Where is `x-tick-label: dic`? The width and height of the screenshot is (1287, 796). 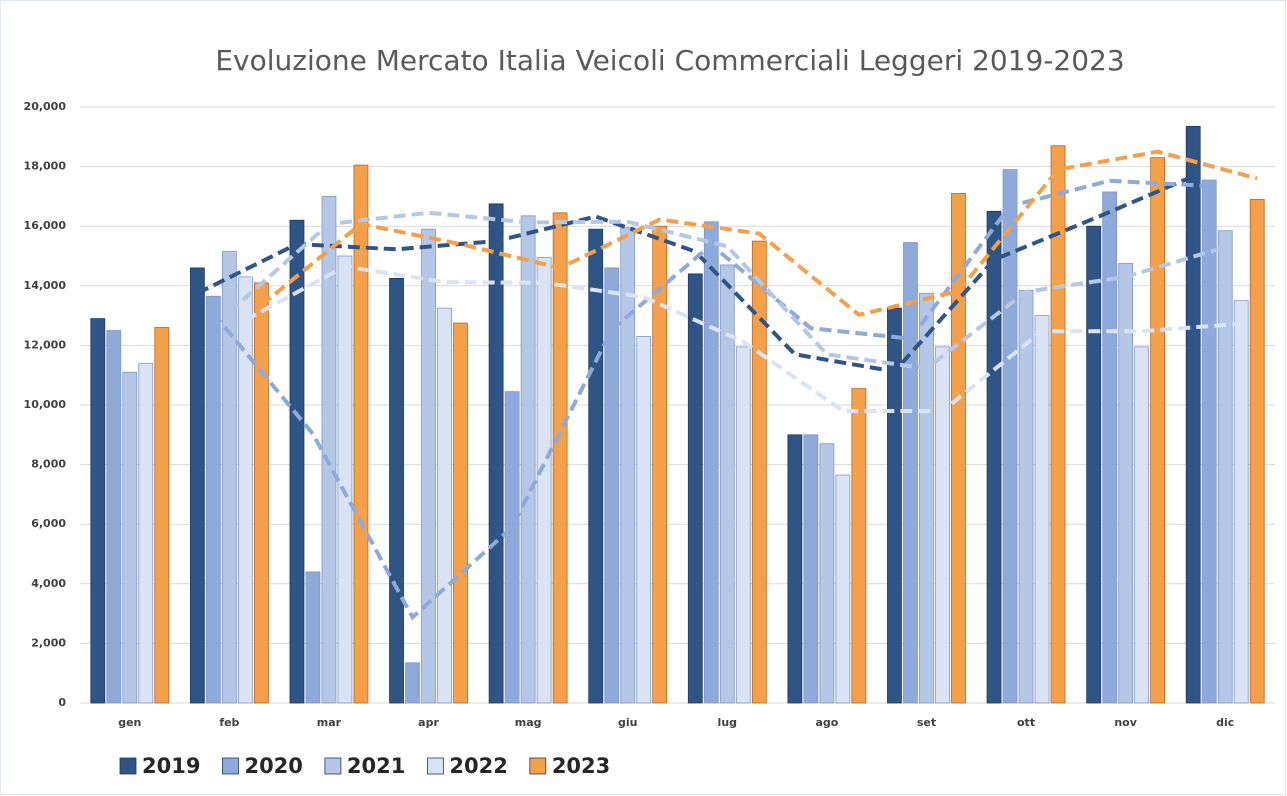 x-tick-label: dic is located at coordinates (1225, 722).